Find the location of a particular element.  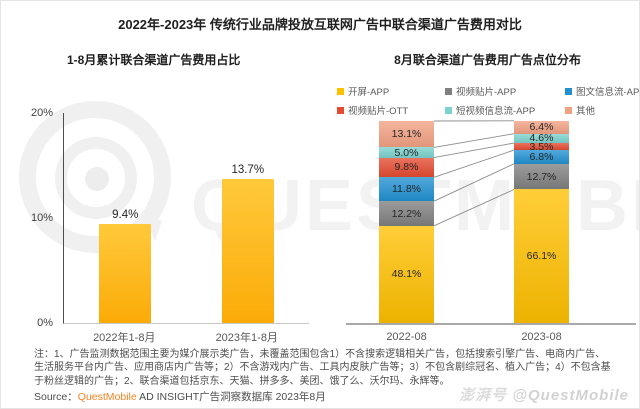

left-chart-x-axis: 2022年1-8月 2023年1-8月 is located at coordinates (185, 337).